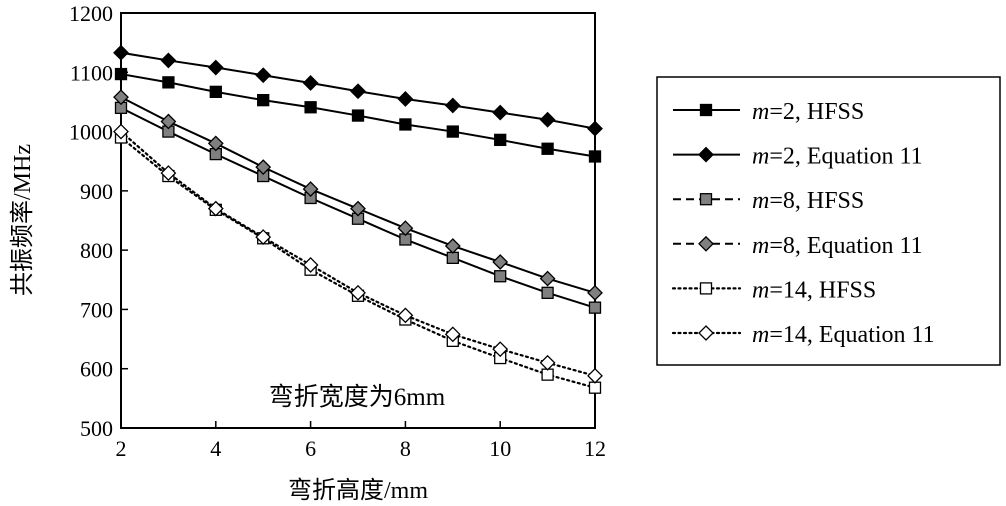  I want to click on y-tick-label: 1000, so click(91, 132).